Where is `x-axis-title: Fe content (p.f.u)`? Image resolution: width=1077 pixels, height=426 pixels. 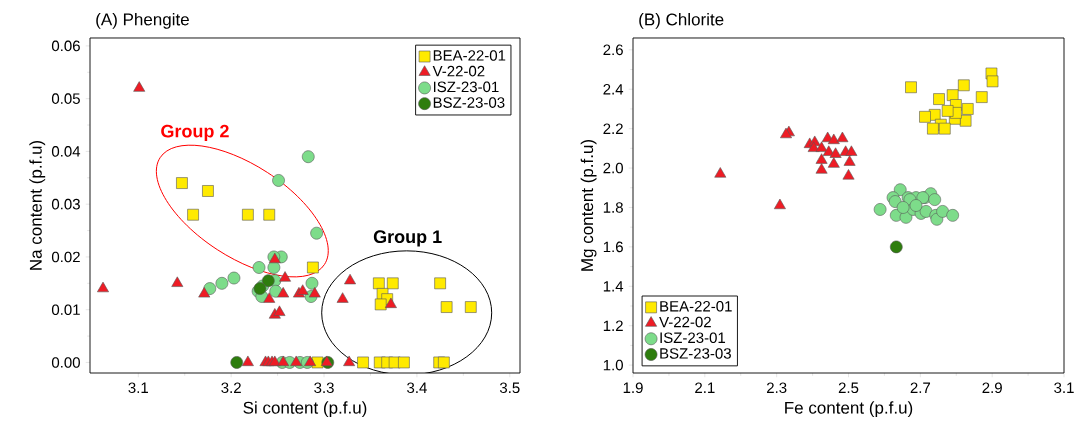 x-axis-title: Fe content (p.f.u) is located at coordinates (849, 409).